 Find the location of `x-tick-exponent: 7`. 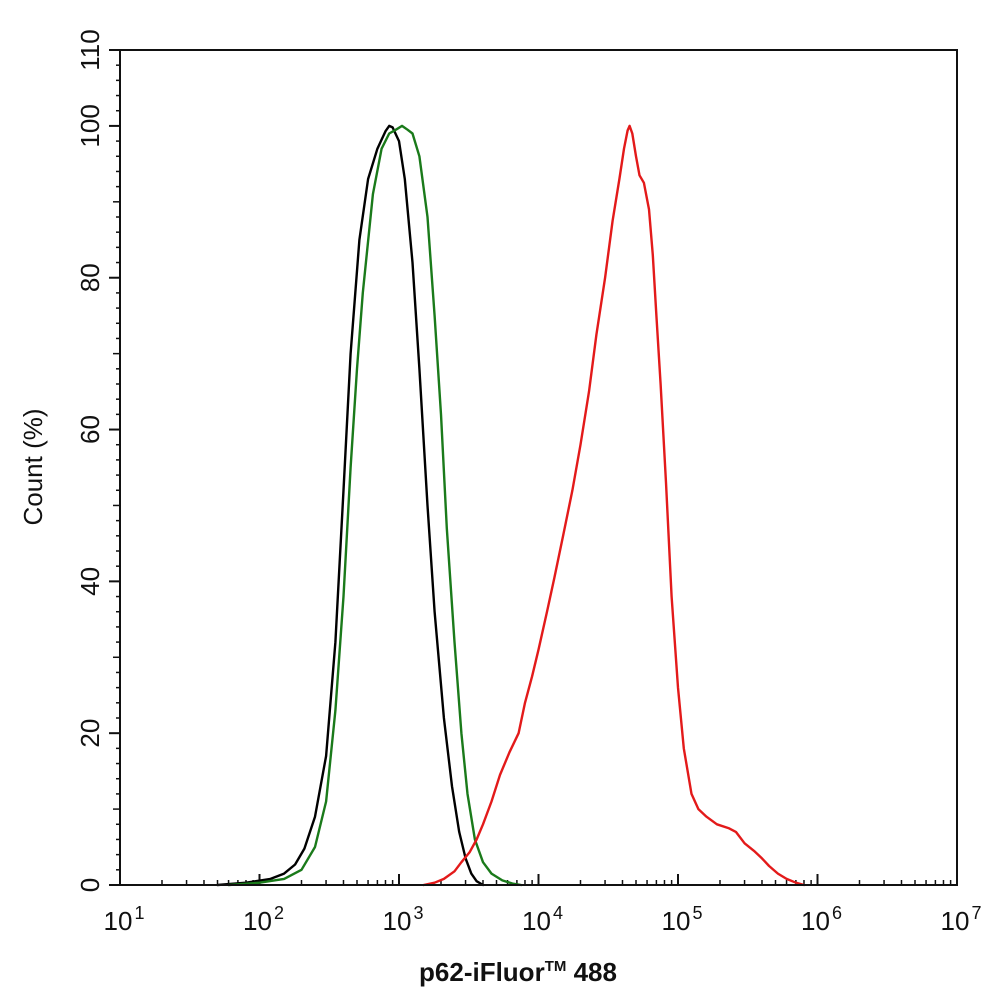

x-tick-exponent: 7 is located at coordinates (976, 913).